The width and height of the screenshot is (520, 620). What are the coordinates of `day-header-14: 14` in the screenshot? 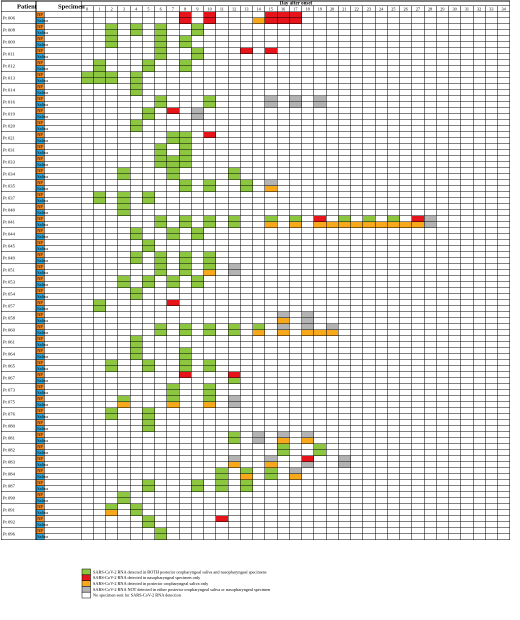 It's located at (259, 8).